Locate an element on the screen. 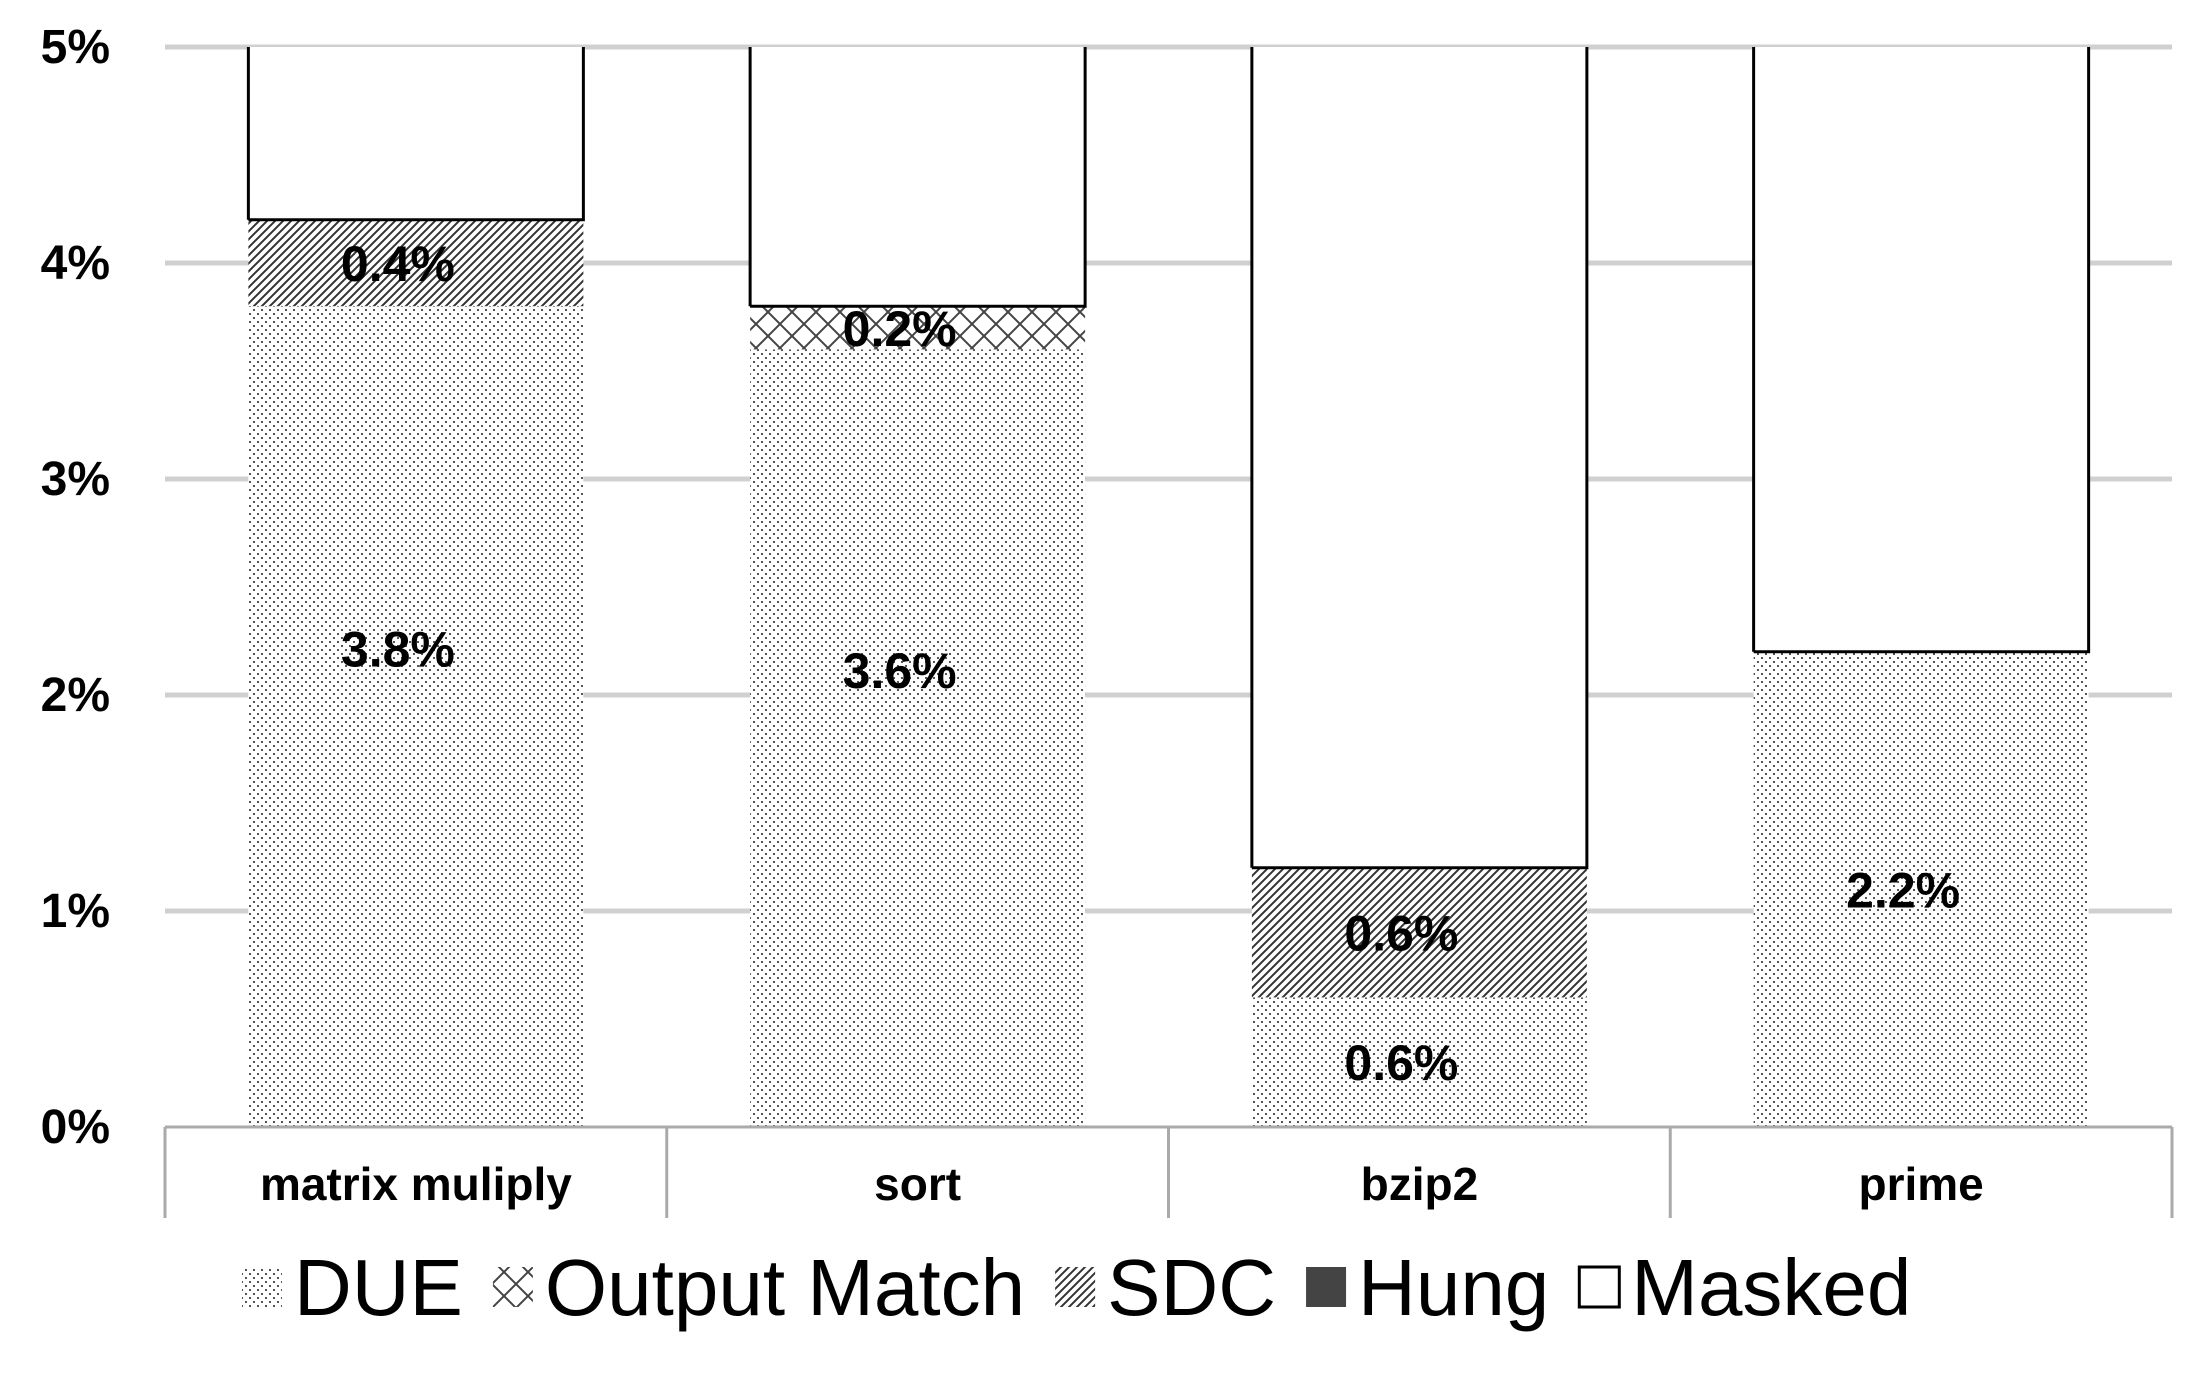 The image size is (2191, 1375). y-tick-label: 3% is located at coordinates (75, 479).